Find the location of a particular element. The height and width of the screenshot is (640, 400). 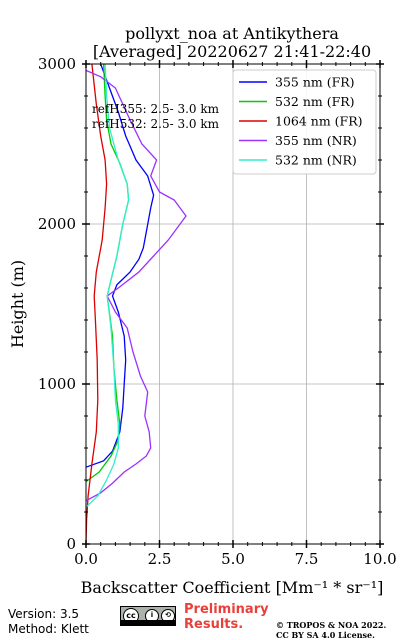

x-tick-label-0: 0.0 is located at coordinates (86, 559).